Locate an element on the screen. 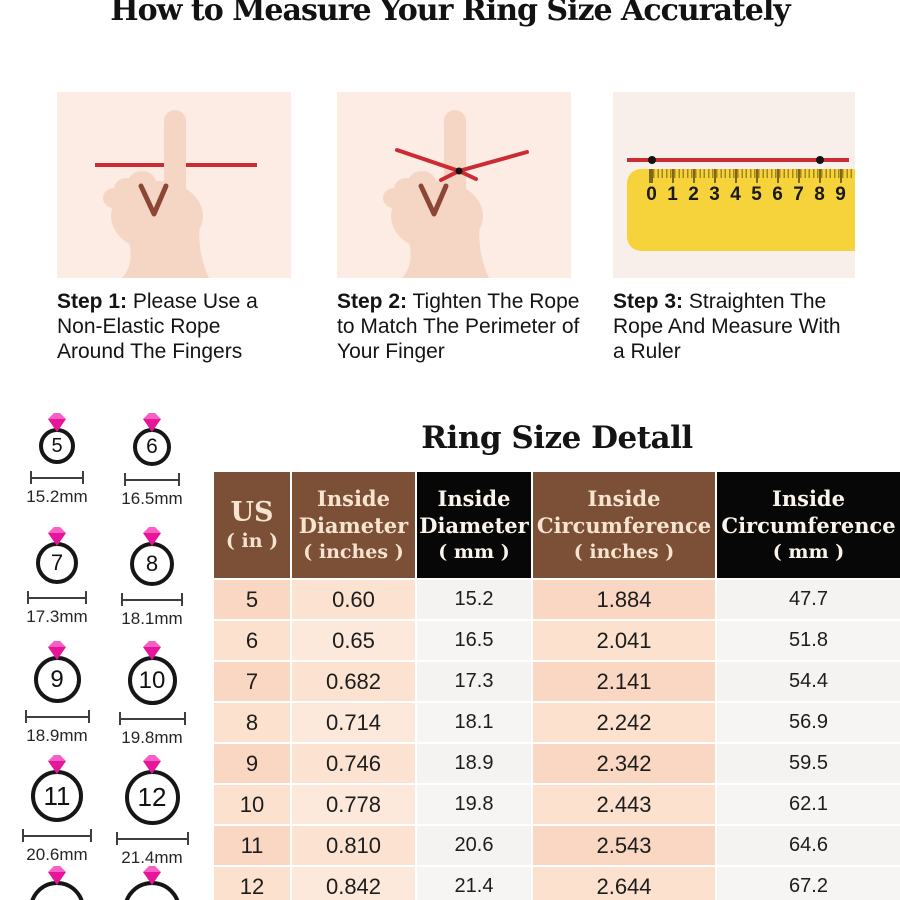 The height and width of the screenshot is (900, 900). table-cell: 0.682 is located at coordinates (353, 681).